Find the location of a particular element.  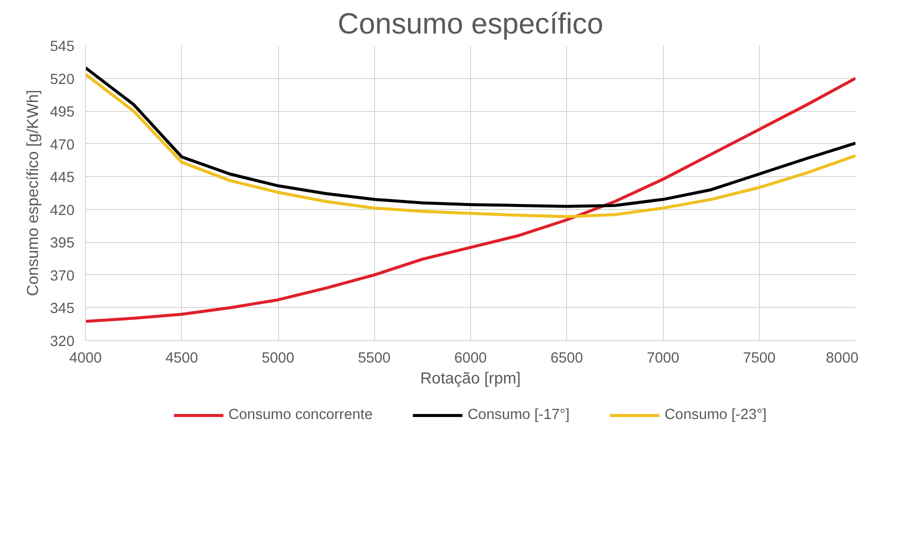

y-tick-label: 420 is located at coordinates (62, 210).